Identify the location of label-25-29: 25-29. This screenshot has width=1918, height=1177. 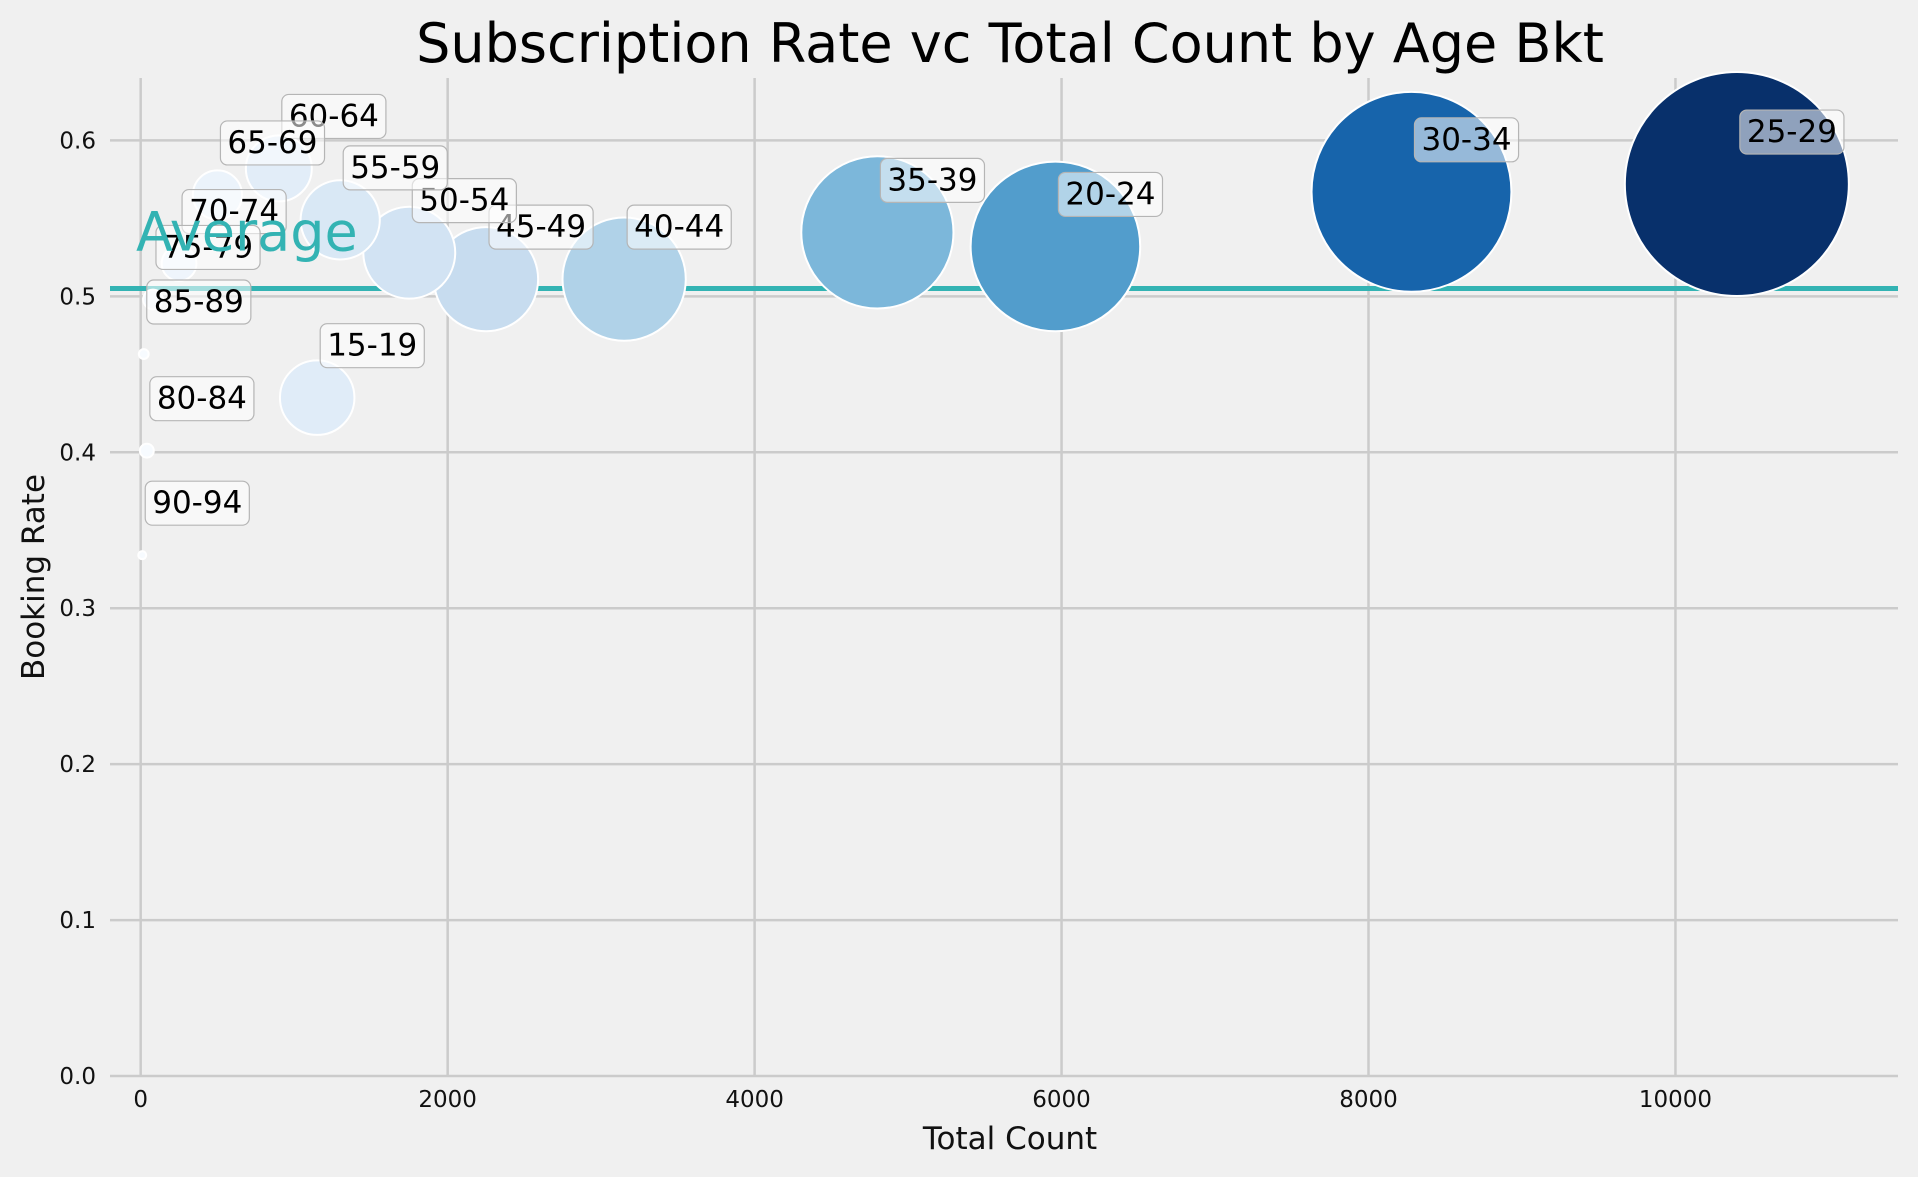
(1792, 132).